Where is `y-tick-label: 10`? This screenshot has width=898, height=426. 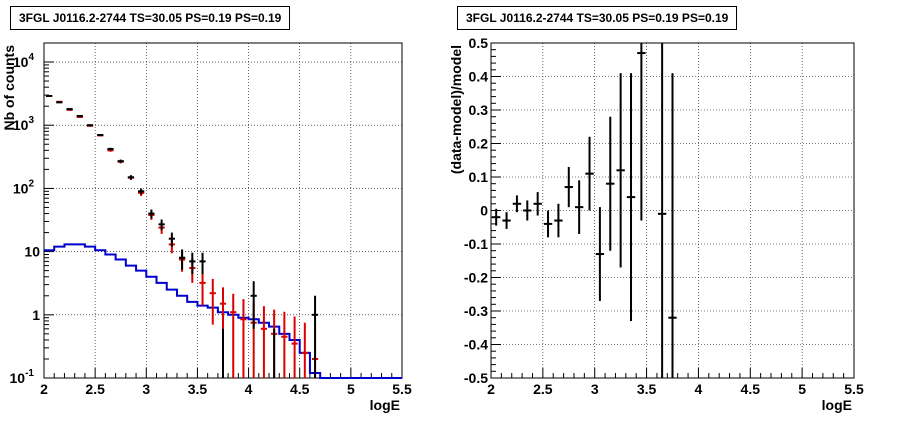 y-tick-label: 10 is located at coordinates (32, 252).